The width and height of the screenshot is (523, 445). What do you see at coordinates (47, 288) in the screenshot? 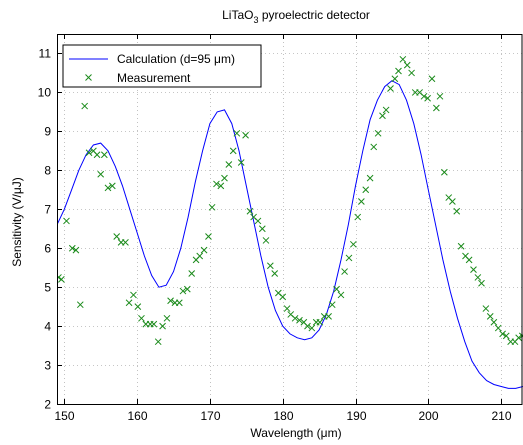
I see `y-tick-label: 5` at bounding box center [47, 288].